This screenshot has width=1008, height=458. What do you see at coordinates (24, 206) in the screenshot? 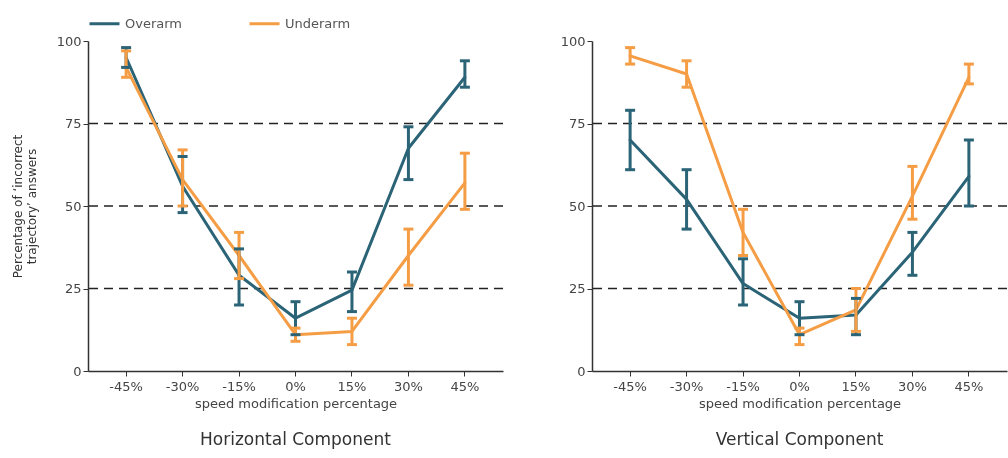
I see `y-axis-title: Percentage of ‘incorrect trajectory’ answers` at bounding box center [24, 206].